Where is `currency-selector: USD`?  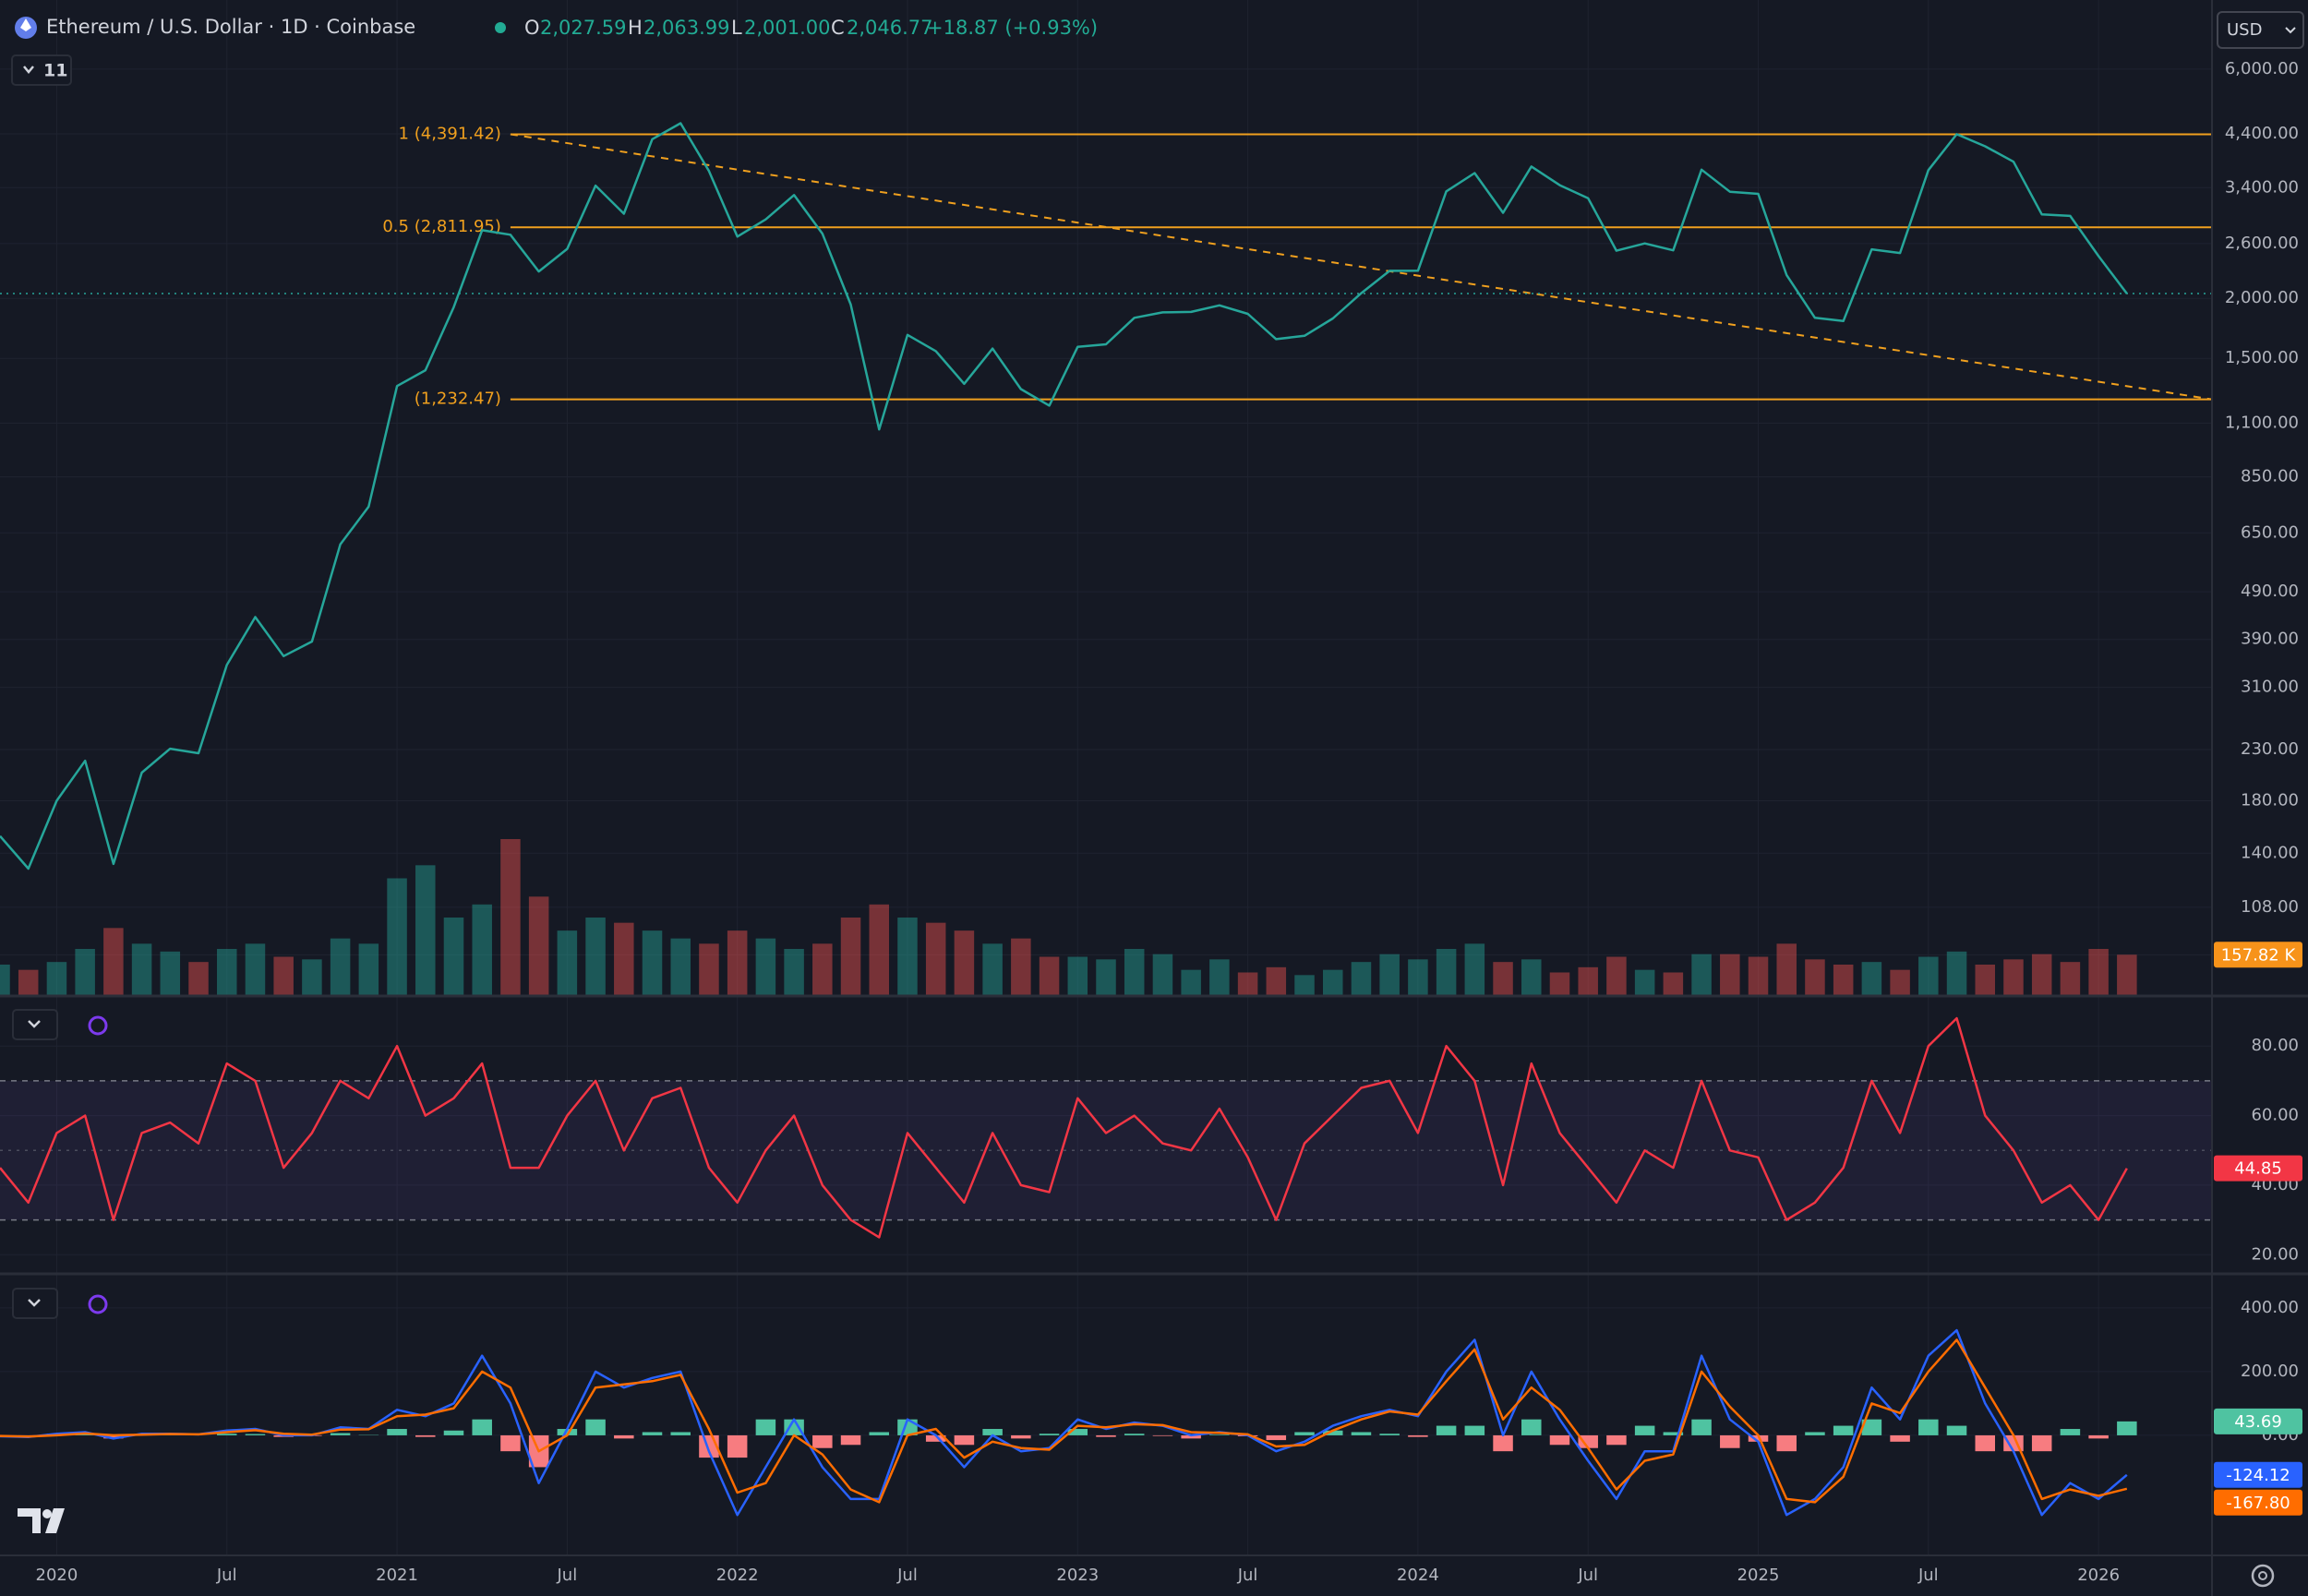
currency-selector: USD is located at coordinates (2260, 30).